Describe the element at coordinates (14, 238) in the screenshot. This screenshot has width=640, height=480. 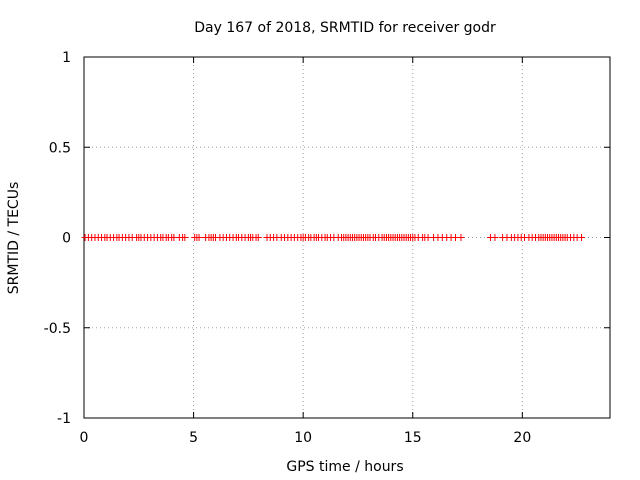
I see `y-axis-label: SRMTID / TECUs` at that location.